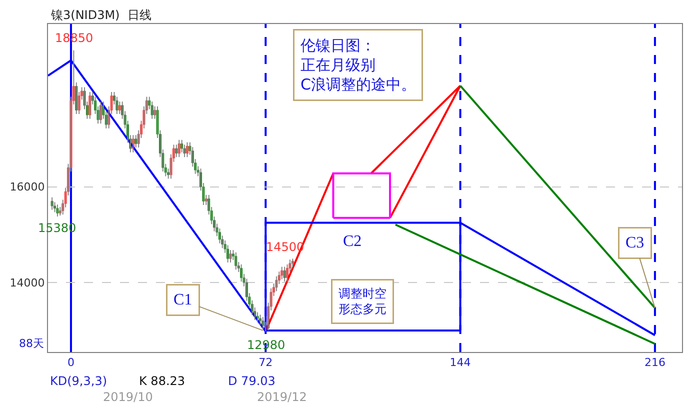 The width and height of the screenshot is (693, 410). I want to click on x-tick-label: 216, so click(655, 363).